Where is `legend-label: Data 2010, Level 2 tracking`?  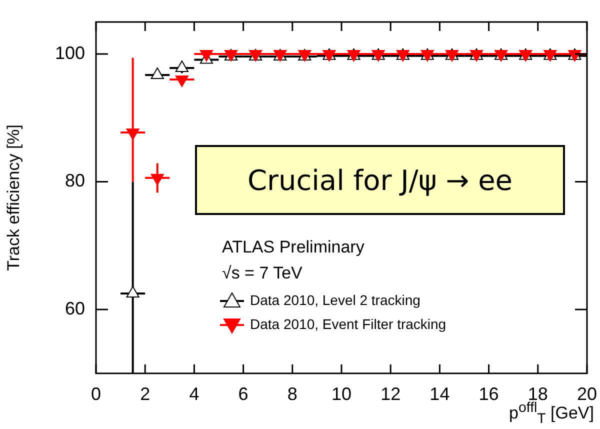 legend-label: Data 2010, Level 2 tracking is located at coordinates (335, 300).